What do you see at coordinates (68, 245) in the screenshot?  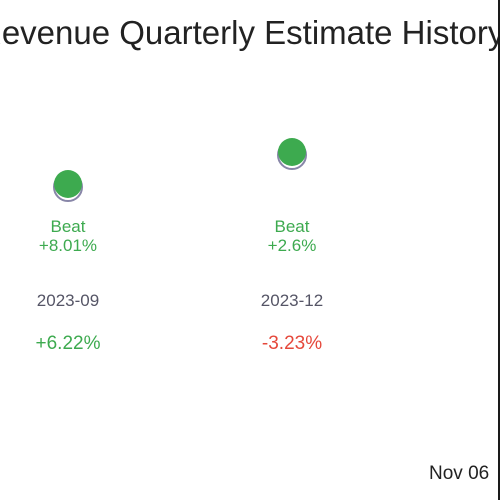 I see `surprise-value: +8.01%` at bounding box center [68, 245].